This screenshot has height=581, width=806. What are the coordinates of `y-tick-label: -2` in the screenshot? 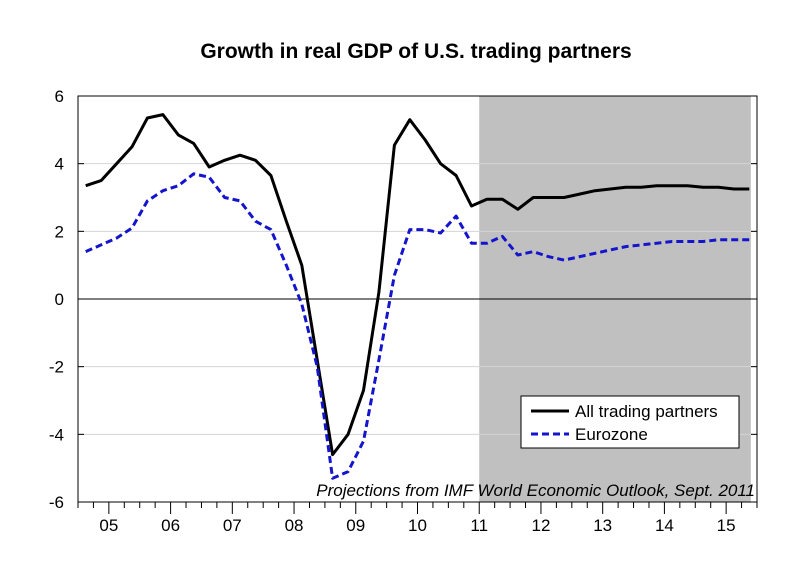 It's located at (56, 367).